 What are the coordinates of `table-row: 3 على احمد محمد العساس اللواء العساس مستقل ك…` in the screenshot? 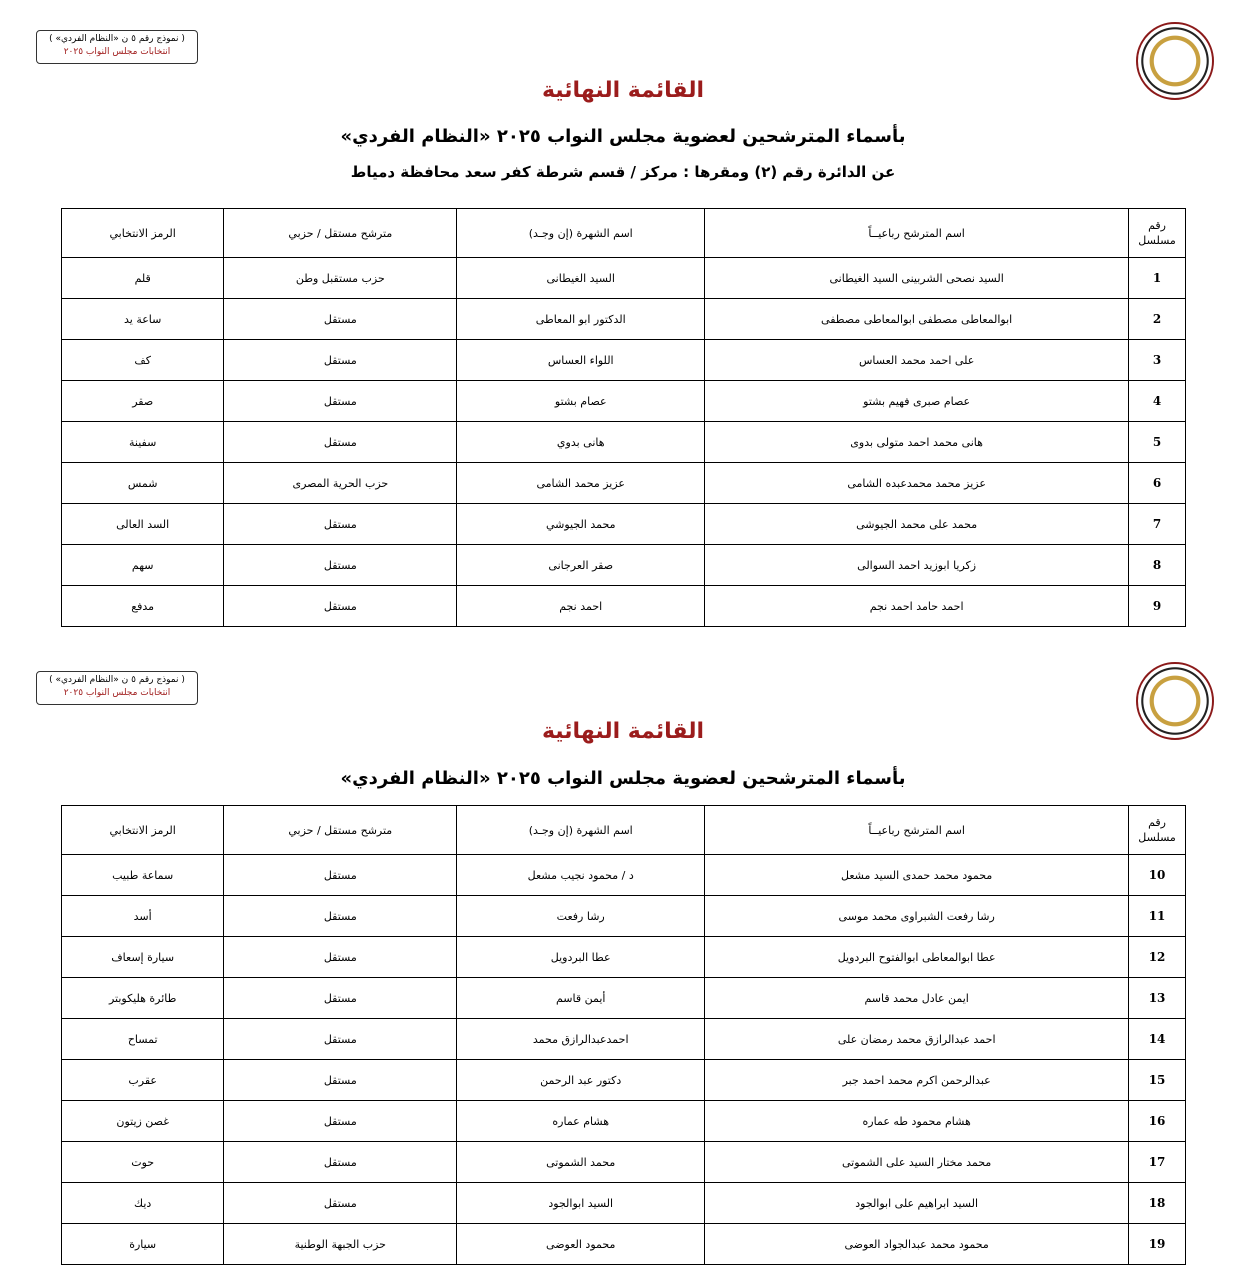 It's located at (623, 360).